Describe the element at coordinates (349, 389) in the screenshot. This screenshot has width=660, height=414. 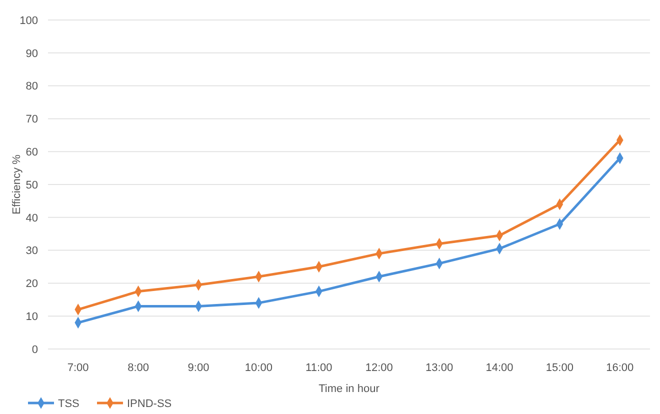
I see `x-axis-title: Time in hour` at that location.